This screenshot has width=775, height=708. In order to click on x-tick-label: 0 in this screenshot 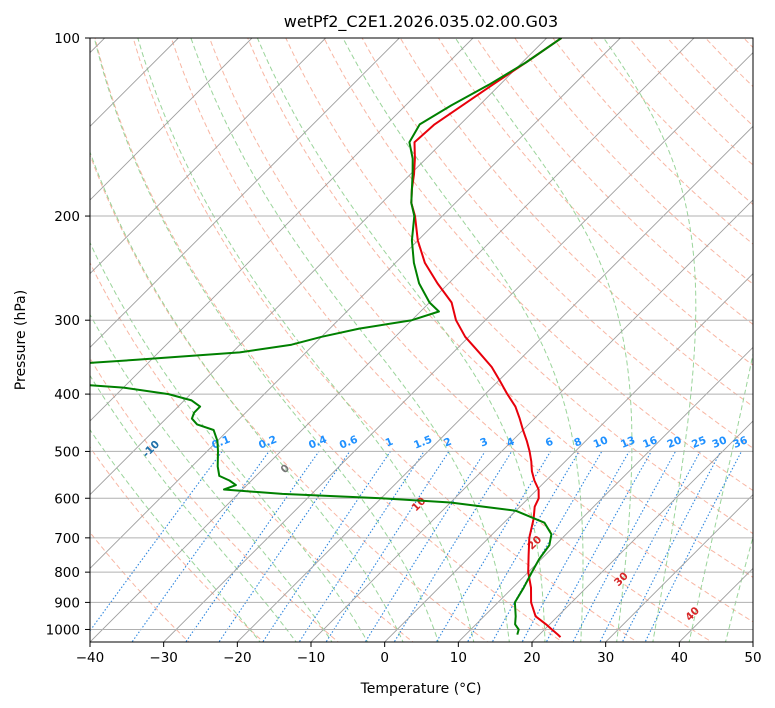, I will do `click(384, 658)`.